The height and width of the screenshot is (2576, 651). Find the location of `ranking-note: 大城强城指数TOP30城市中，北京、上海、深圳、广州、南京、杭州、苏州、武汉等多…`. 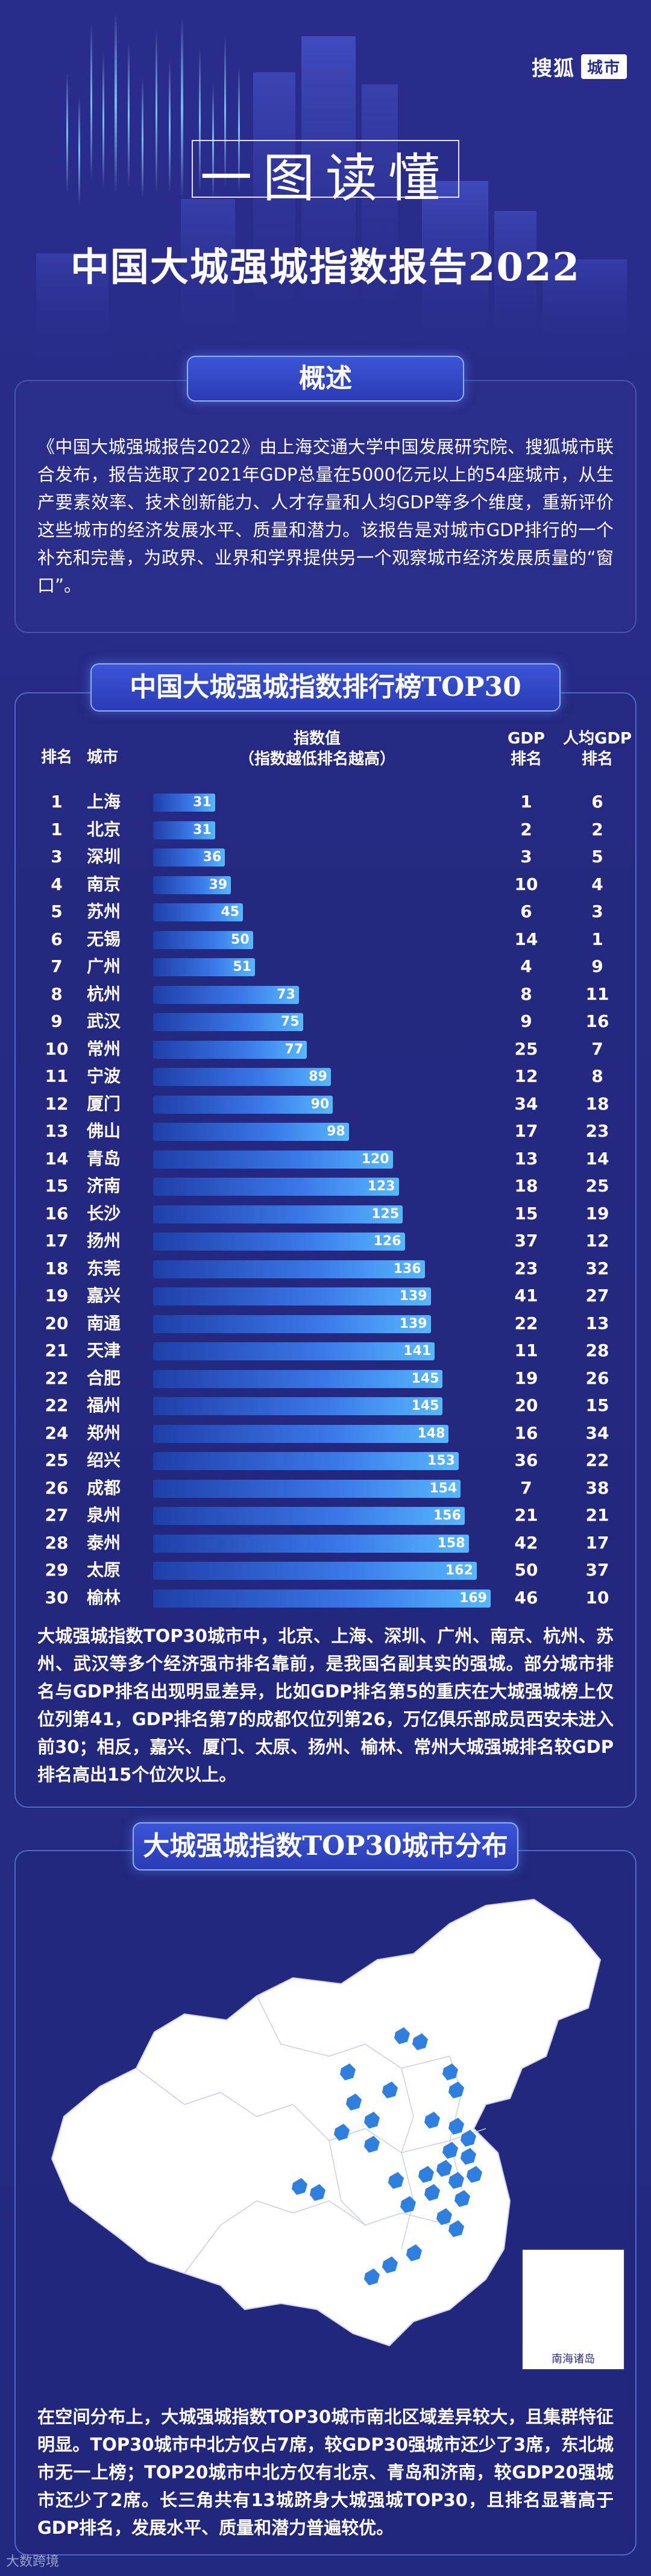

ranking-note: 大城强城指数TOP30城市中，北京、上海、深圳、广州、南京、杭州、苏州、武汉等多… is located at coordinates (325, 1705).